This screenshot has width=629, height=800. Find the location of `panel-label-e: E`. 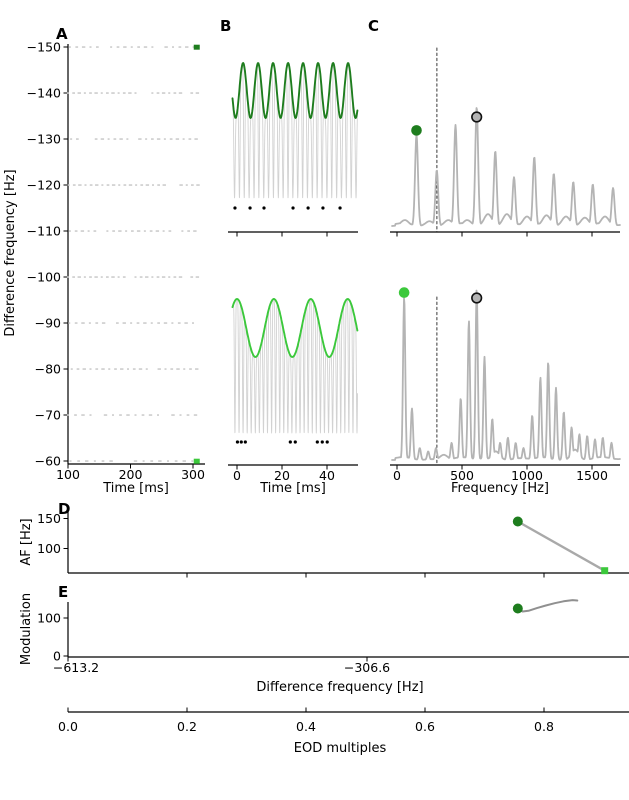

panel-label-e: E is located at coordinates (63, 592).